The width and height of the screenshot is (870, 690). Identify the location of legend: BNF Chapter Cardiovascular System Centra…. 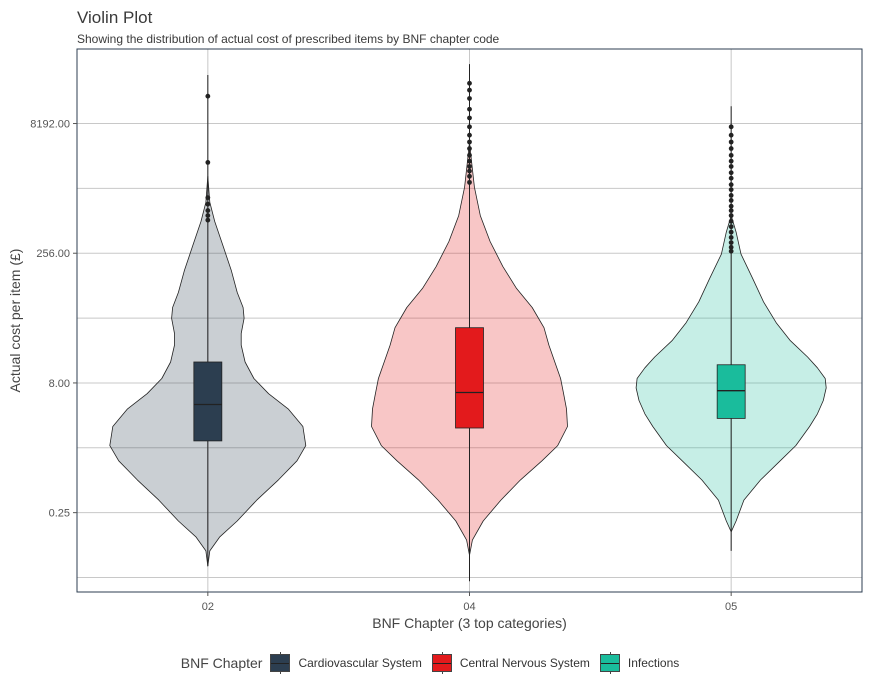
(435, 663).